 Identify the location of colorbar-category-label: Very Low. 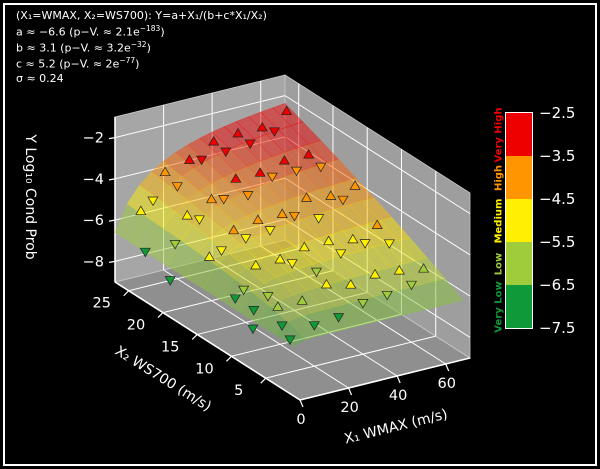
(499, 306).